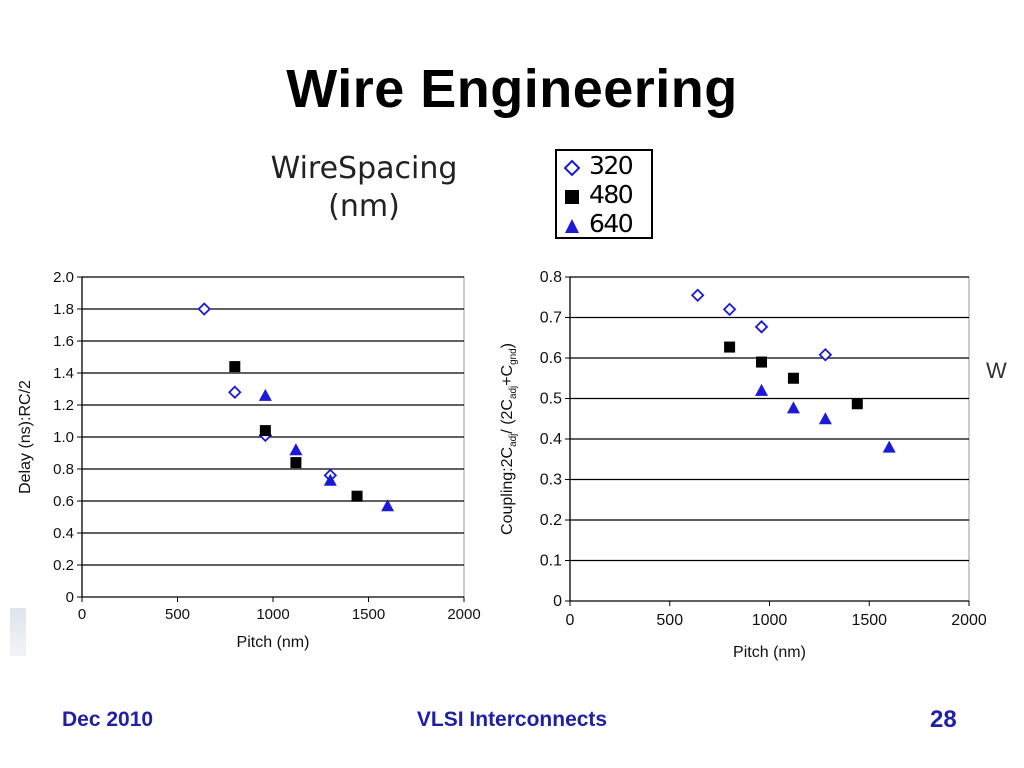 This screenshot has height=768, width=1024. What do you see at coordinates (512, 719) in the screenshot?
I see `footer-course-title: VLSI Interconnects` at bounding box center [512, 719].